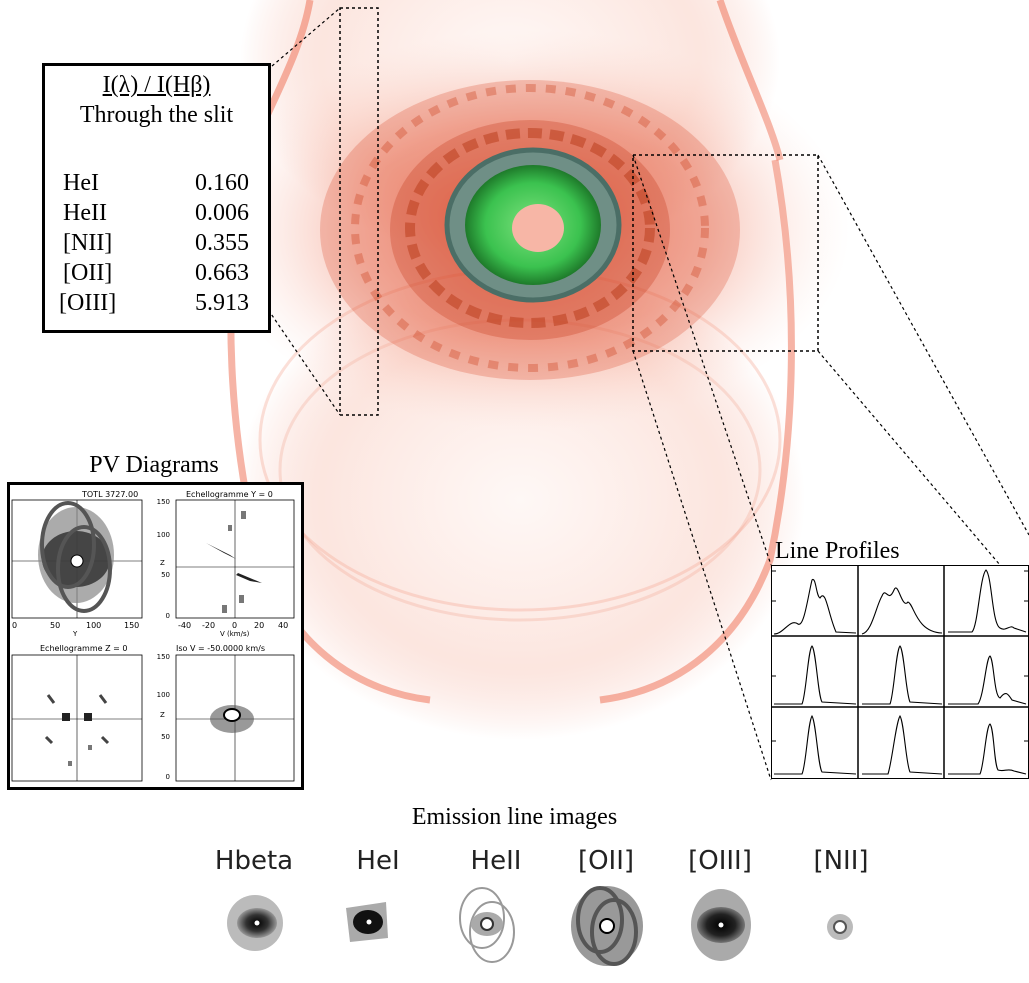 The image size is (1029, 983). I want to click on ratio-row: [OIII] 5.913, so click(152, 305).